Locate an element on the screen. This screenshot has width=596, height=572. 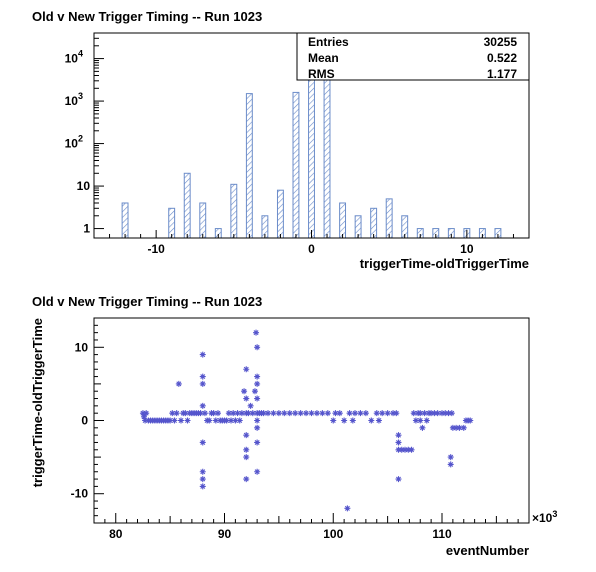
histogram-title: Old v New Trigger Timing -- Run 1023 is located at coordinates (147, 16).